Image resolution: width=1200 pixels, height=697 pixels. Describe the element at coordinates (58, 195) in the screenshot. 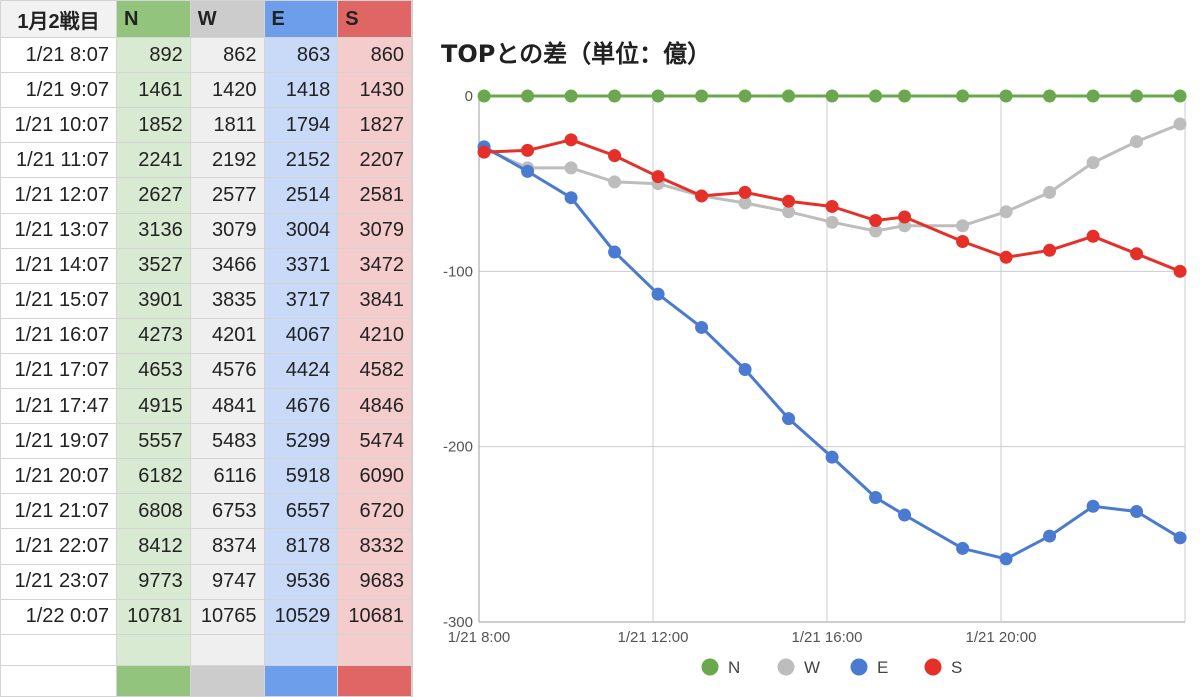

I see `time-cell: 1/21 12:07` at that location.